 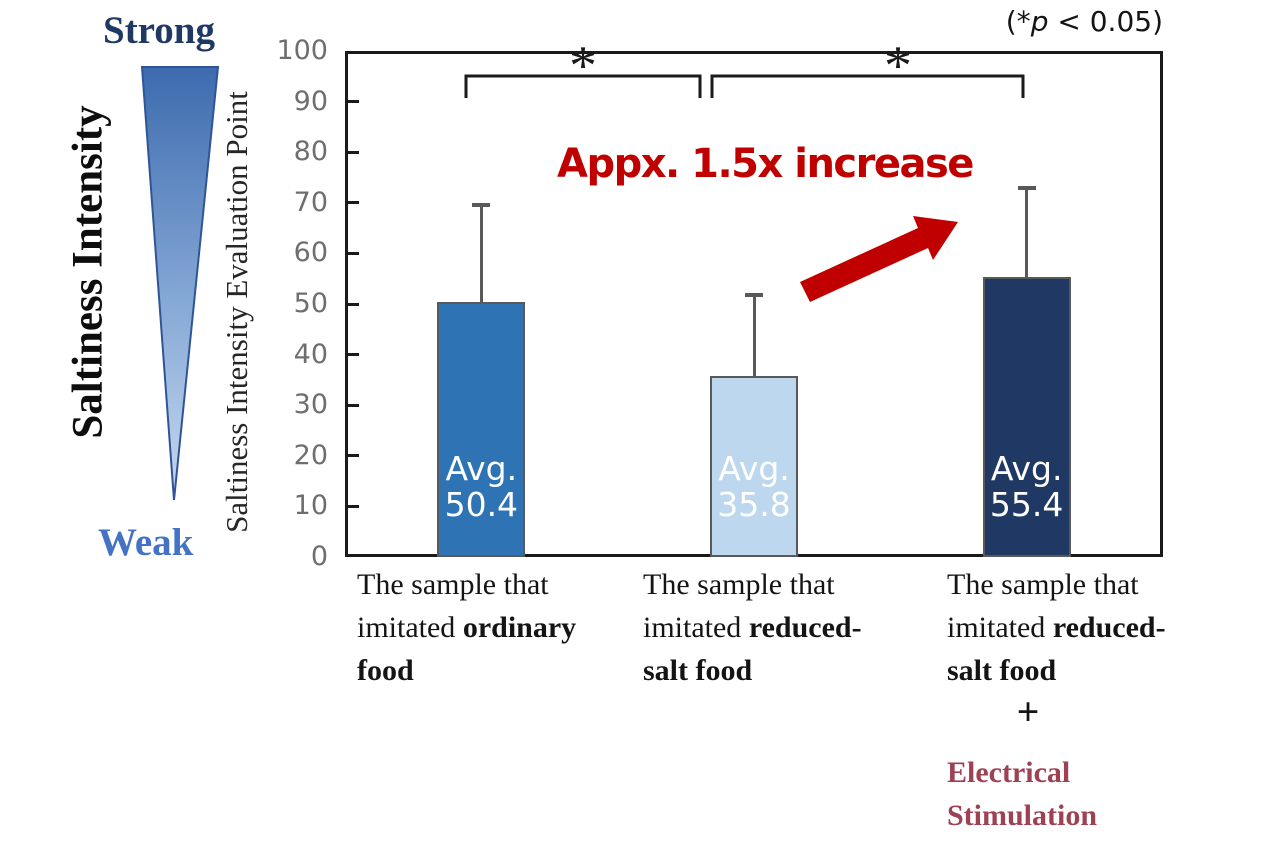 I want to click on significance-note-rest: < 0.05), so click(x=1105, y=21).